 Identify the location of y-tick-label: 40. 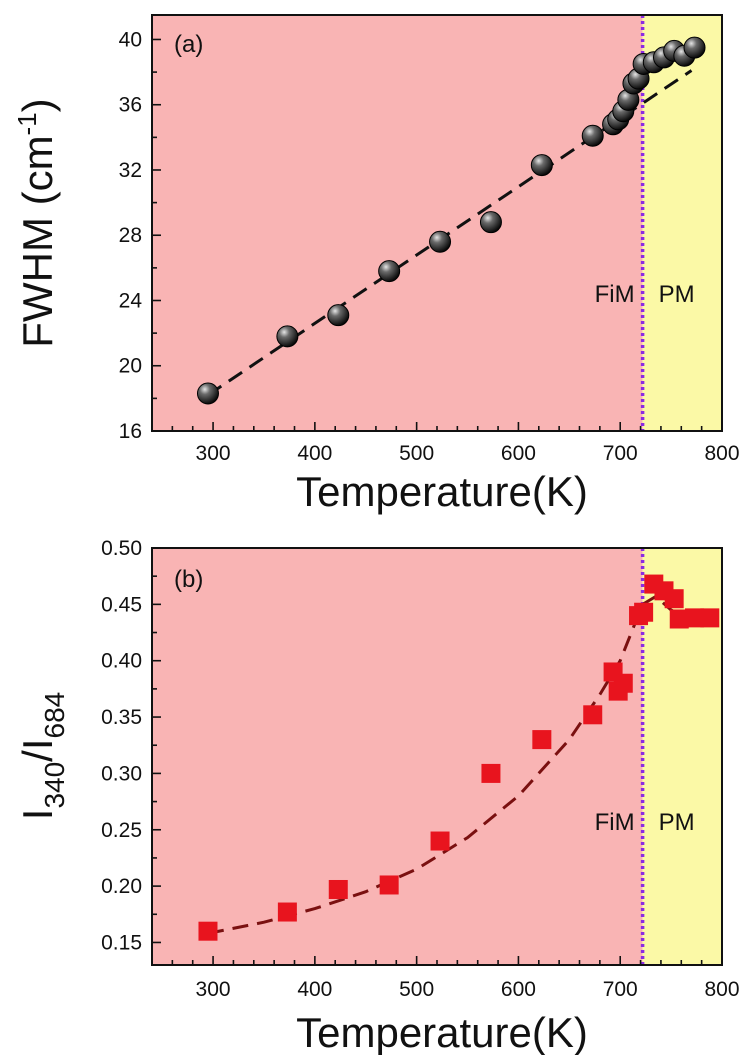
(130, 39).